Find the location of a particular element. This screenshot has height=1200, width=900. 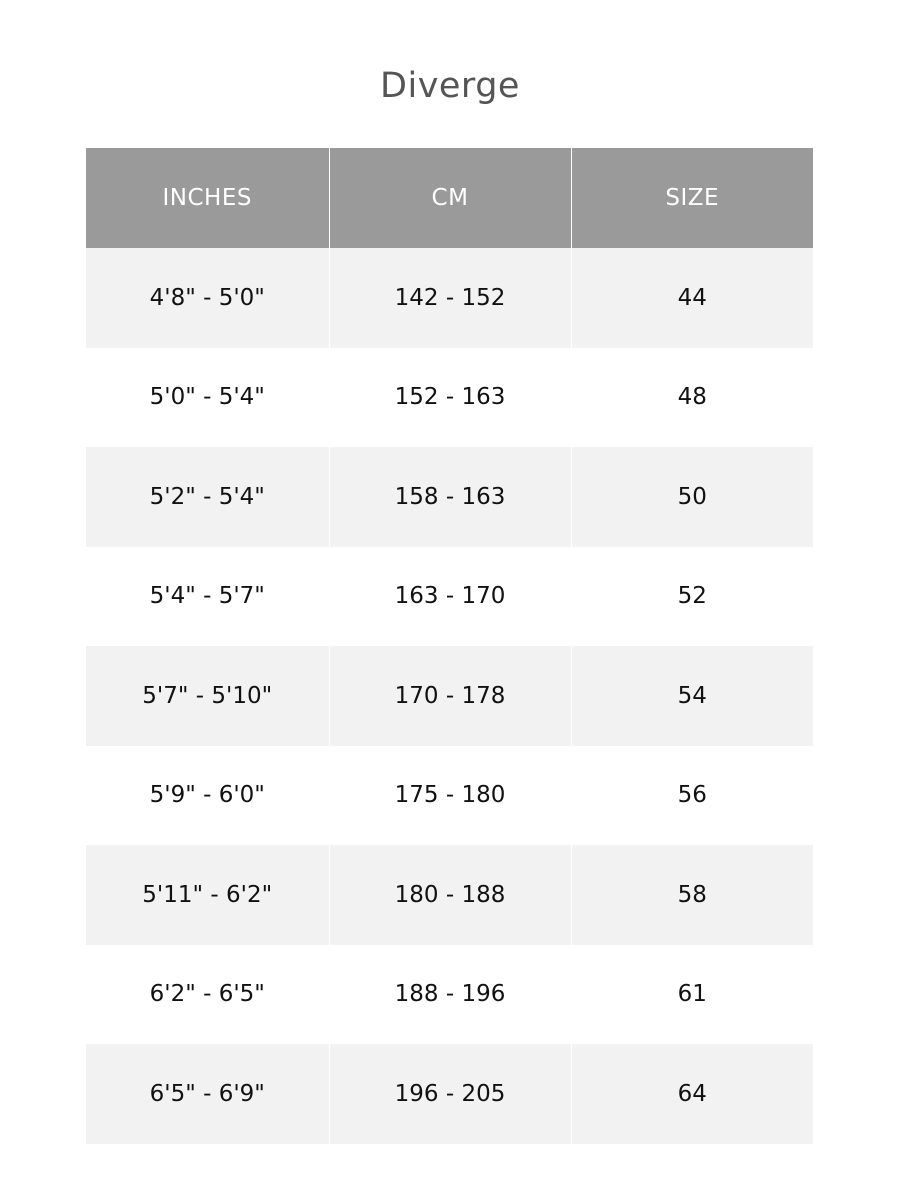

table-row: 5'9" - 6'0" 175 - 180 56 is located at coordinates (449, 795).